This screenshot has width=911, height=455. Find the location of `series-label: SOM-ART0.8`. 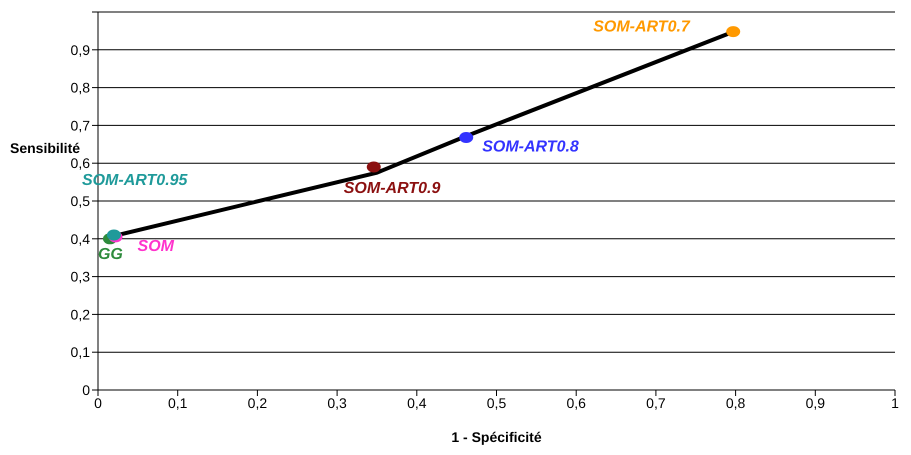

series-label: SOM-ART0.8 is located at coordinates (530, 147).